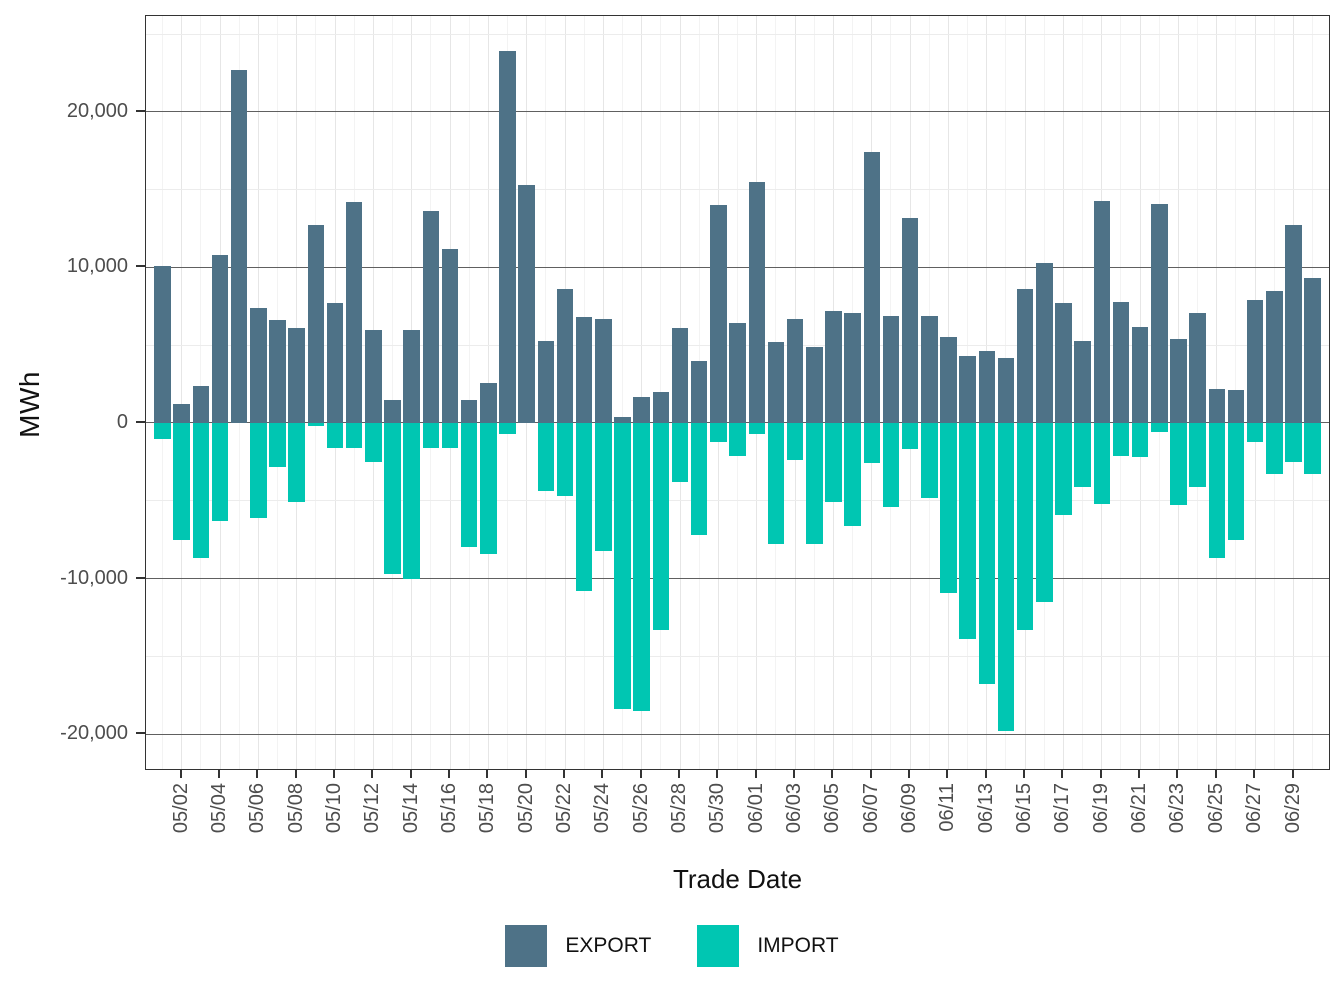 The image size is (1344, 1008). I want to click on x-tick-label-text: 06/25, so click(1215, 808).